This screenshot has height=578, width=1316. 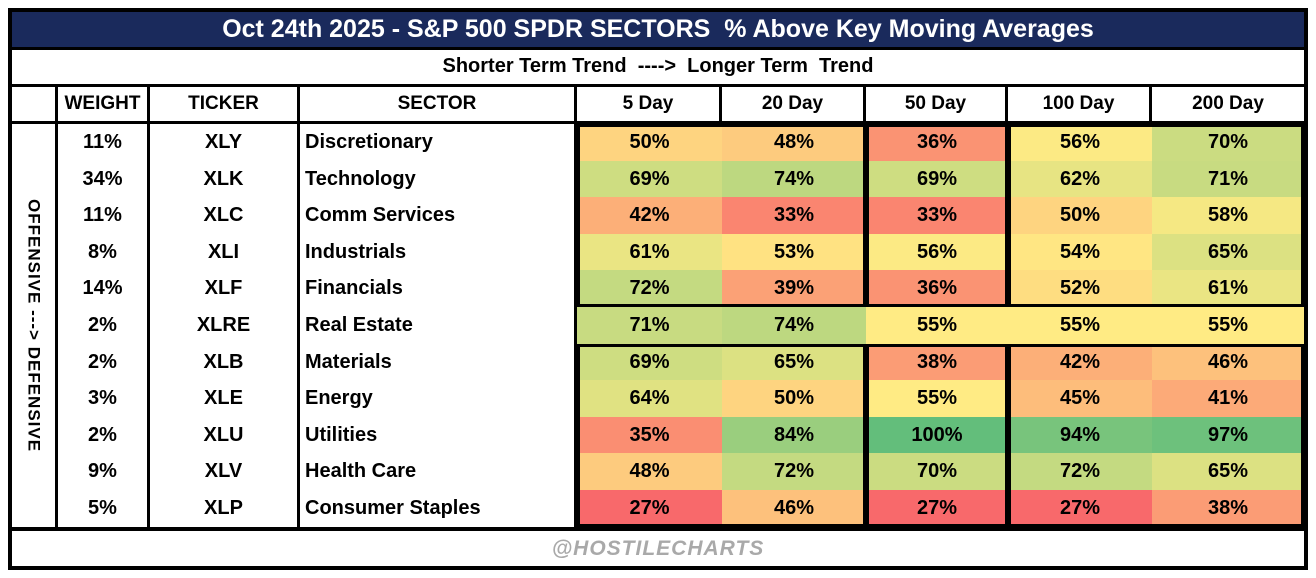 I want to click on value-cell: 39%, so click(x=794, y=288).